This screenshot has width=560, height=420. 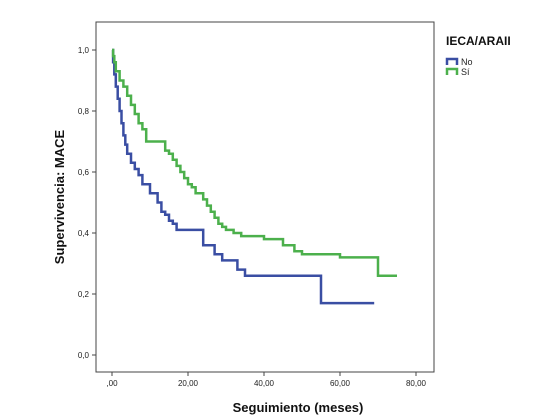 What do you see at coordinates (84, 355) in the screenshot?
I see `y-tick-label: 0,0` at bounding box center [84, 355].